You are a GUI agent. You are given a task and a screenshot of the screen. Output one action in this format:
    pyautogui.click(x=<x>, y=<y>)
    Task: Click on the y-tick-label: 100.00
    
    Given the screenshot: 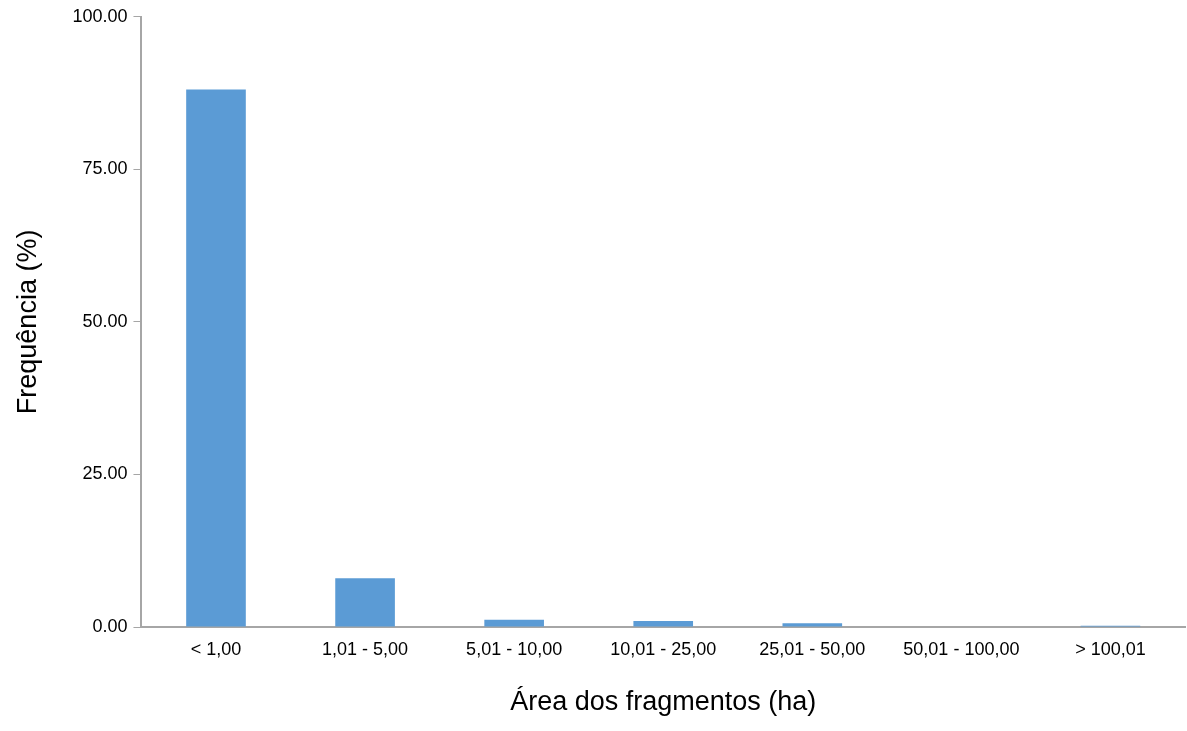 What is the action you would take?
    pyautogui.click(x=100, y=15)
    